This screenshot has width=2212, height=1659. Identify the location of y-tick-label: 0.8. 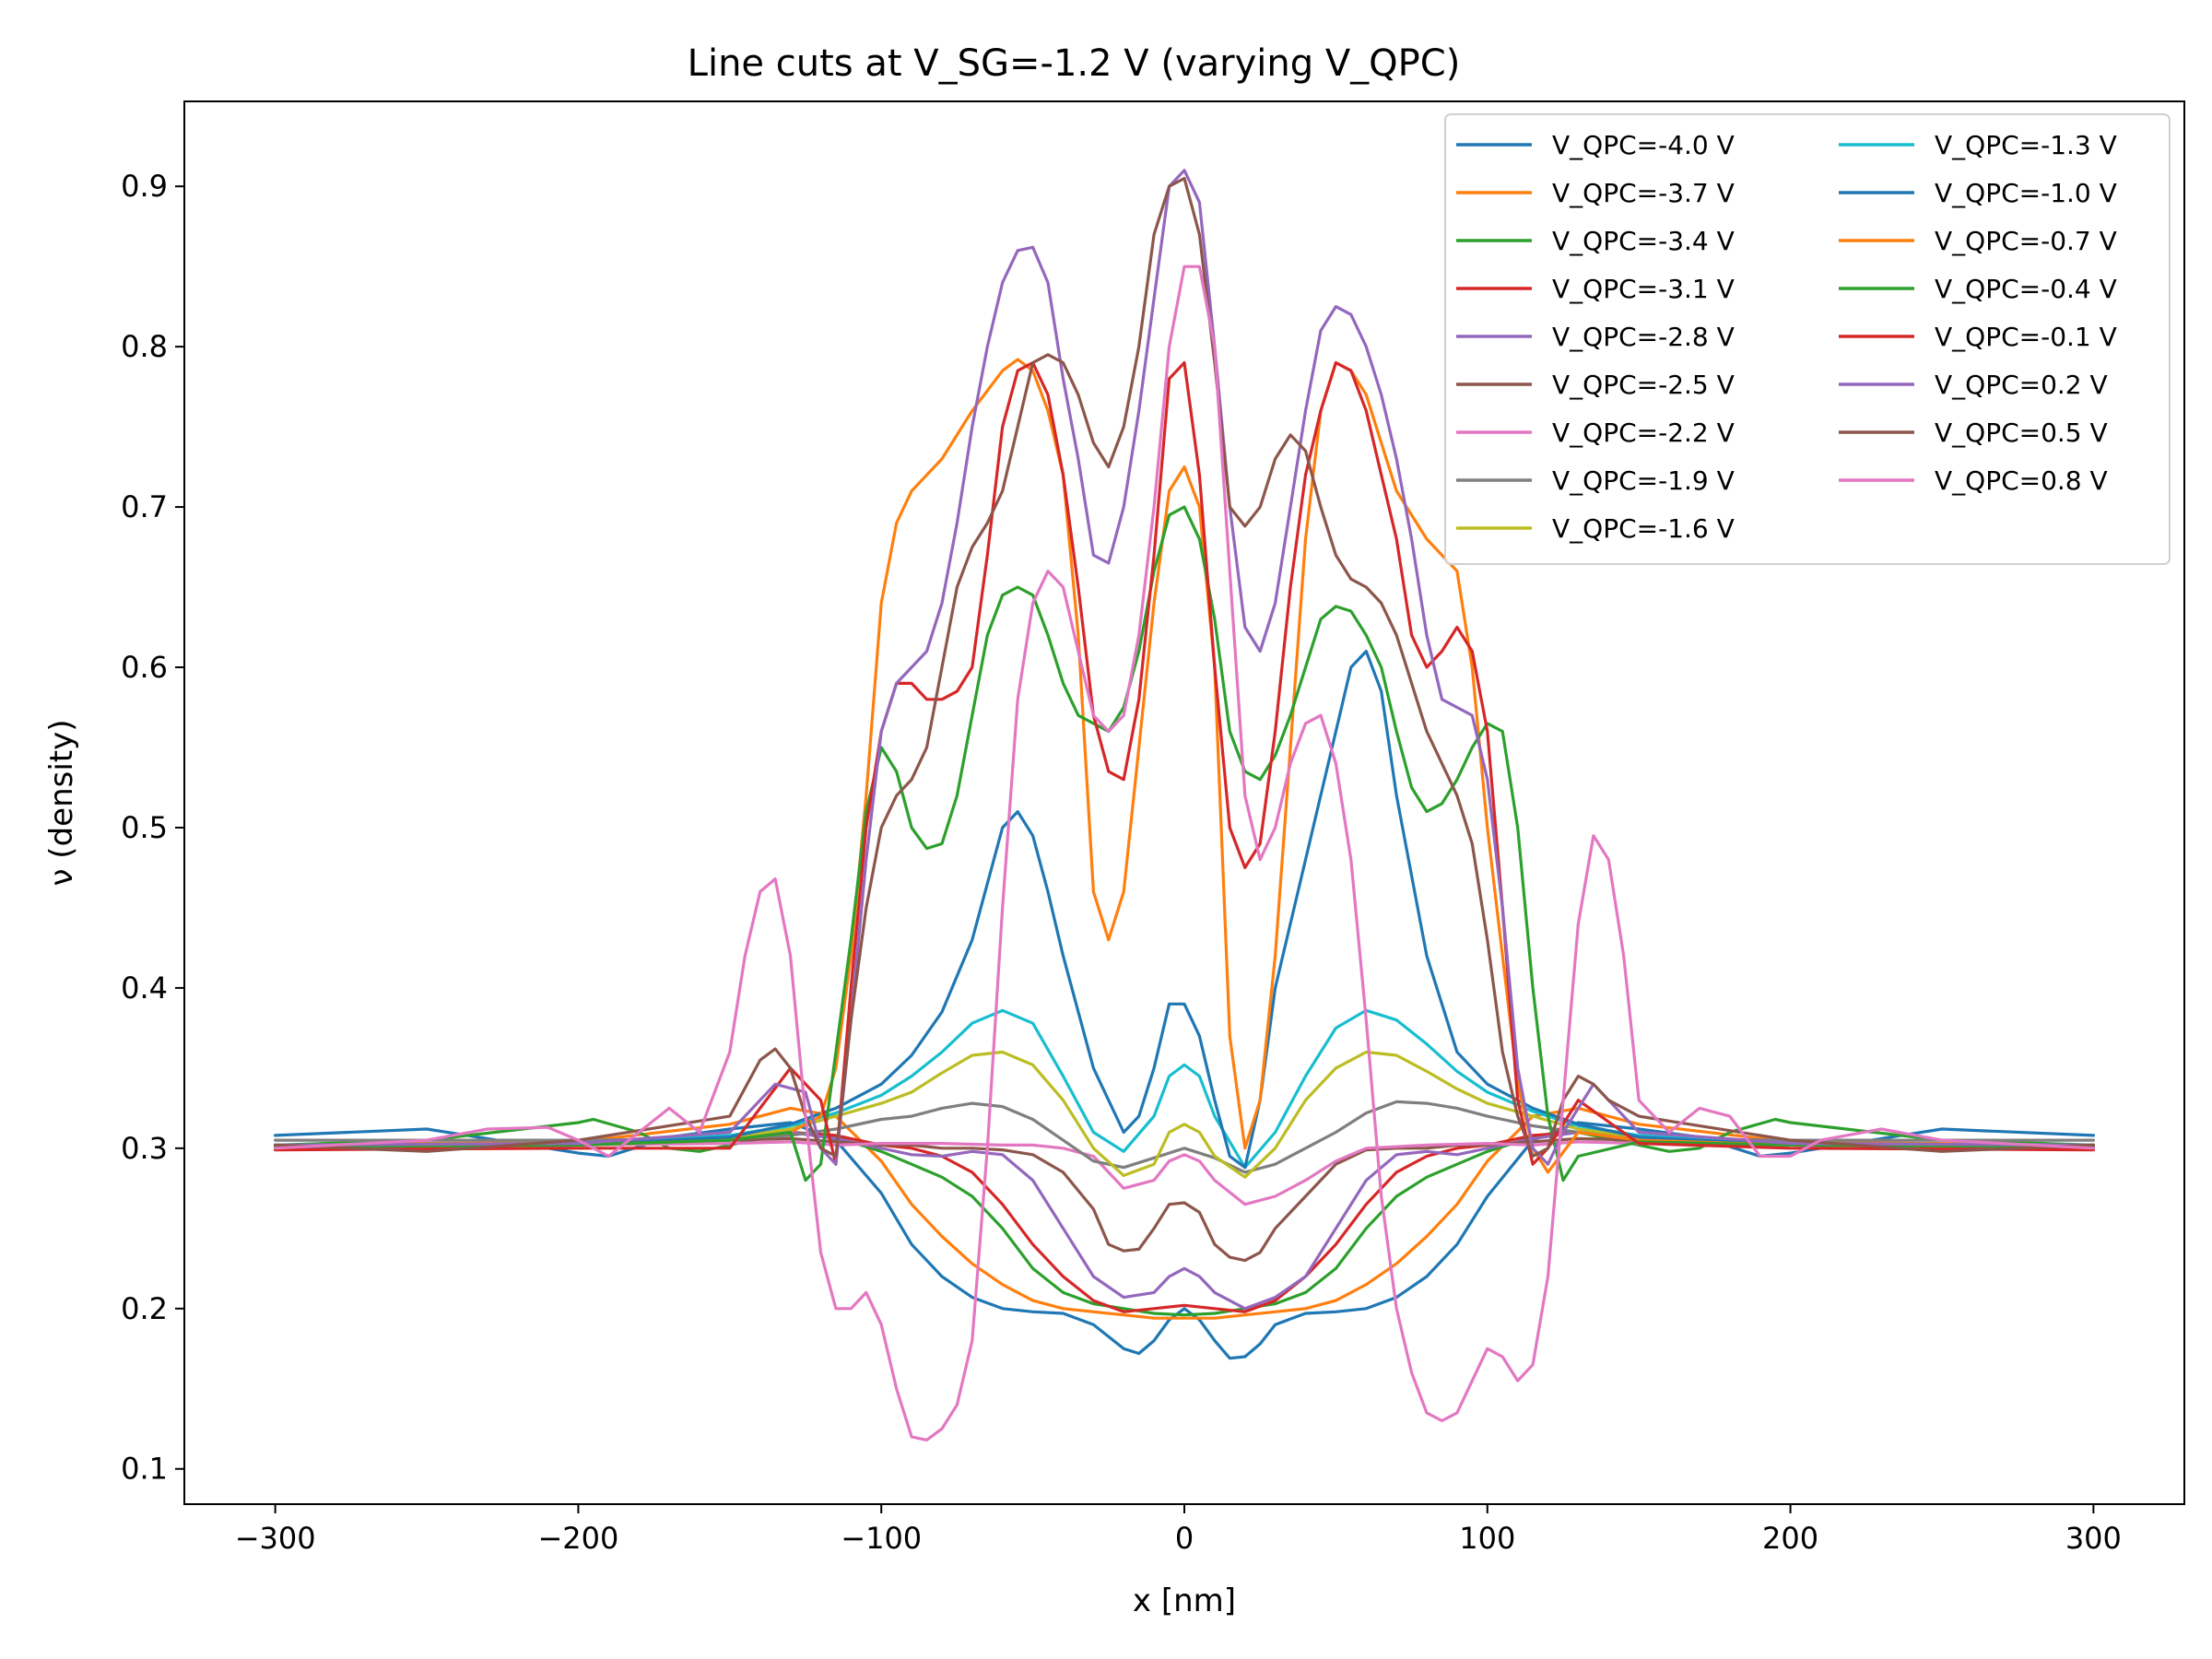
(144, 346).